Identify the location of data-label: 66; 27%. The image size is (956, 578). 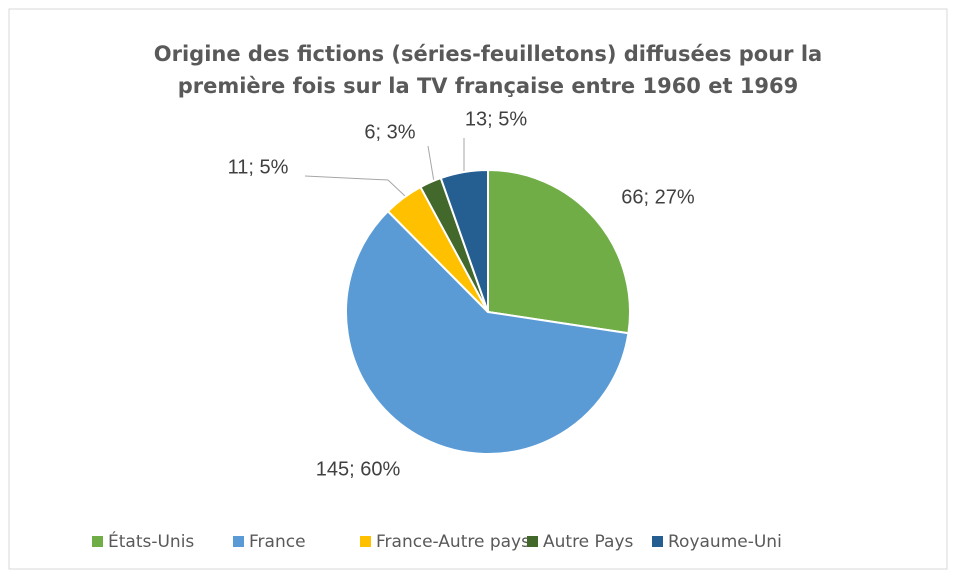
(658, 197).